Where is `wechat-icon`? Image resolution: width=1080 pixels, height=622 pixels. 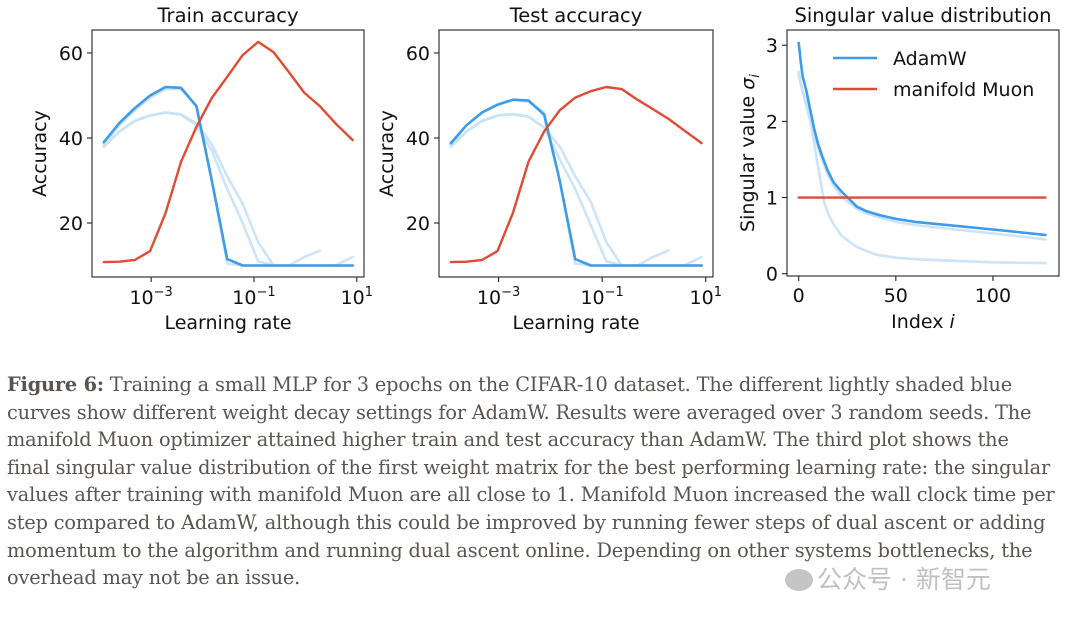 wechat-icon is located at coordinates (799, 580).